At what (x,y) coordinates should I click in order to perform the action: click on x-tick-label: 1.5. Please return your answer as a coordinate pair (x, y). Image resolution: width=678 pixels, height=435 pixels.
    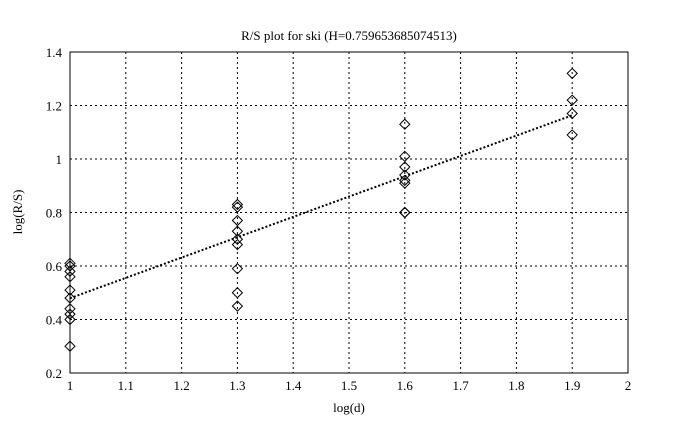
    Looking at the image, I should click on (349, 385).